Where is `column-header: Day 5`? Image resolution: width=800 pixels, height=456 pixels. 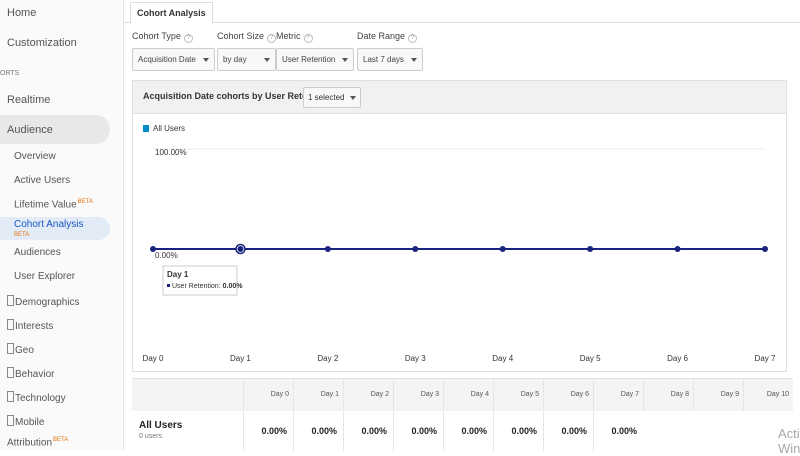 column-header: Day 5 is located at coordinates (518, 395).